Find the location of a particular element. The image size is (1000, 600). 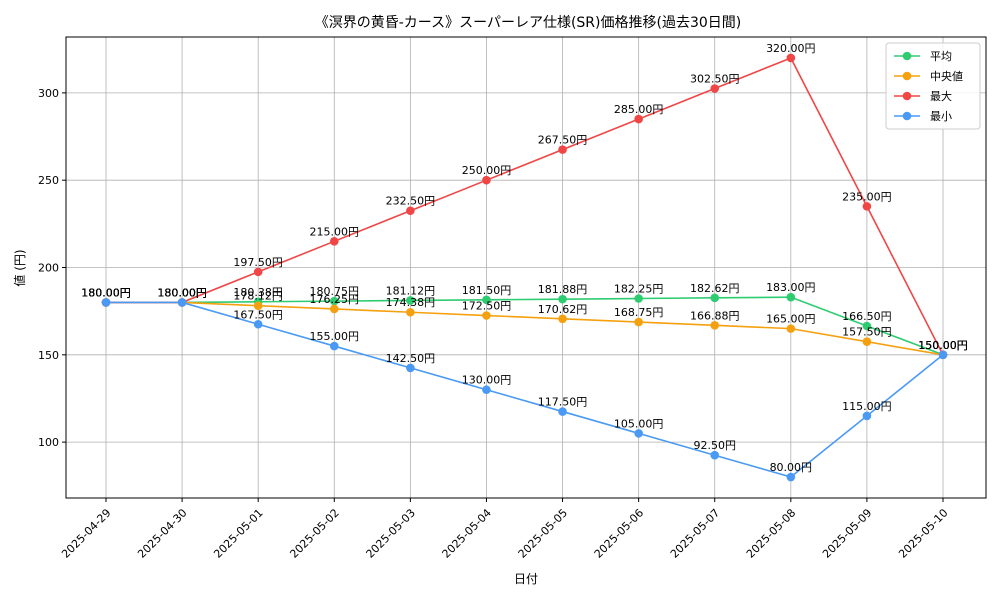

legend-box is located at coordinates (933, 86).